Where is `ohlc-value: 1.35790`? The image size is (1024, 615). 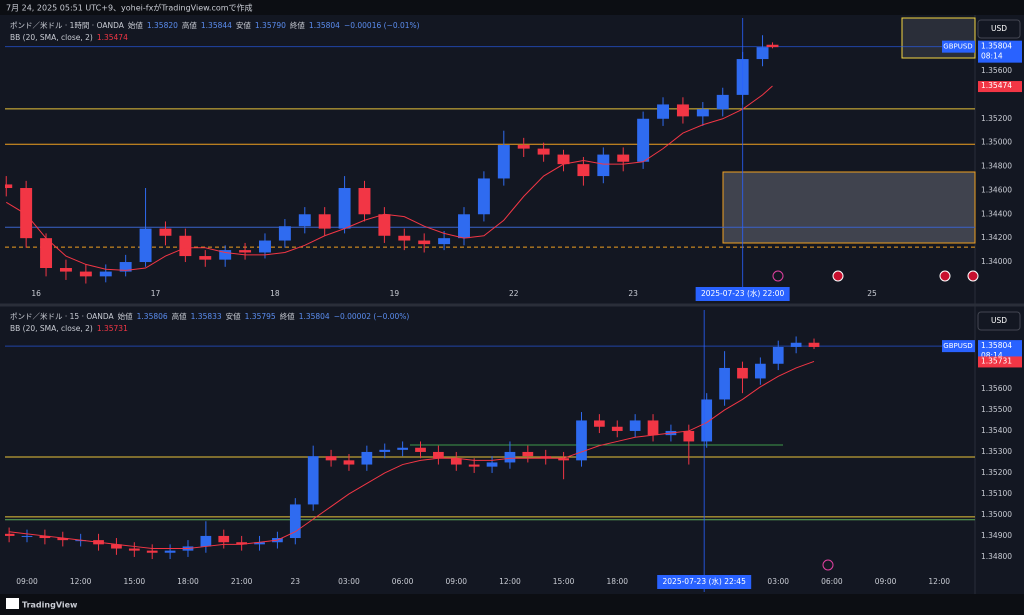
ohlc-value: 1.35790 is located at coordinates (270, 25).